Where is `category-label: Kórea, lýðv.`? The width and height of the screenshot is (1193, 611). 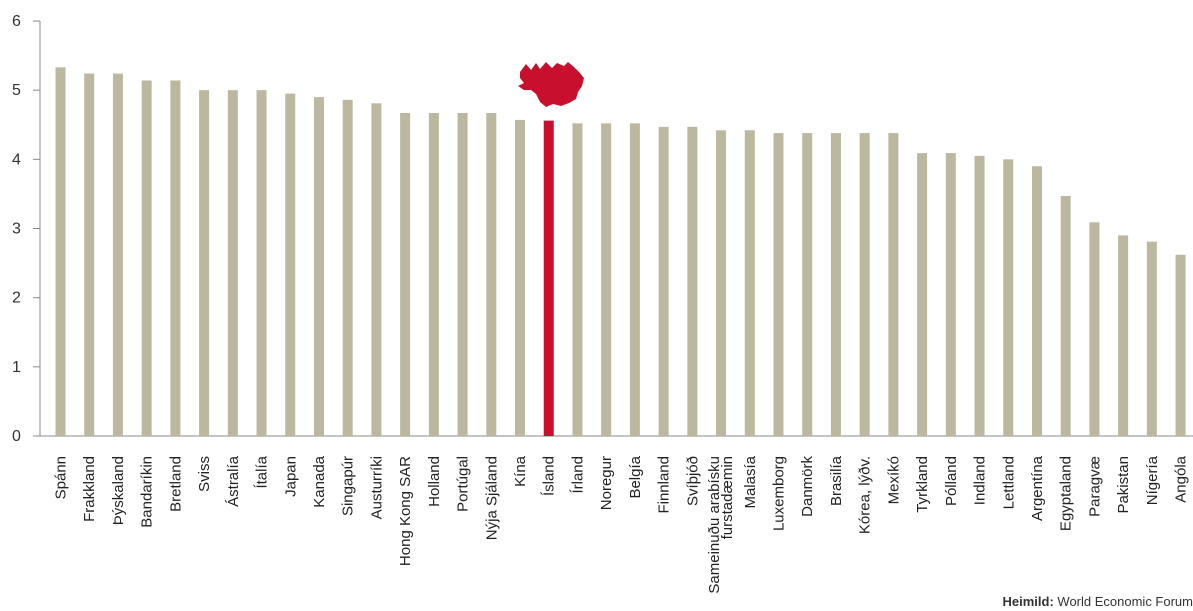 category-label: Kórea, lýðv. is located at coordinates (865, 495).